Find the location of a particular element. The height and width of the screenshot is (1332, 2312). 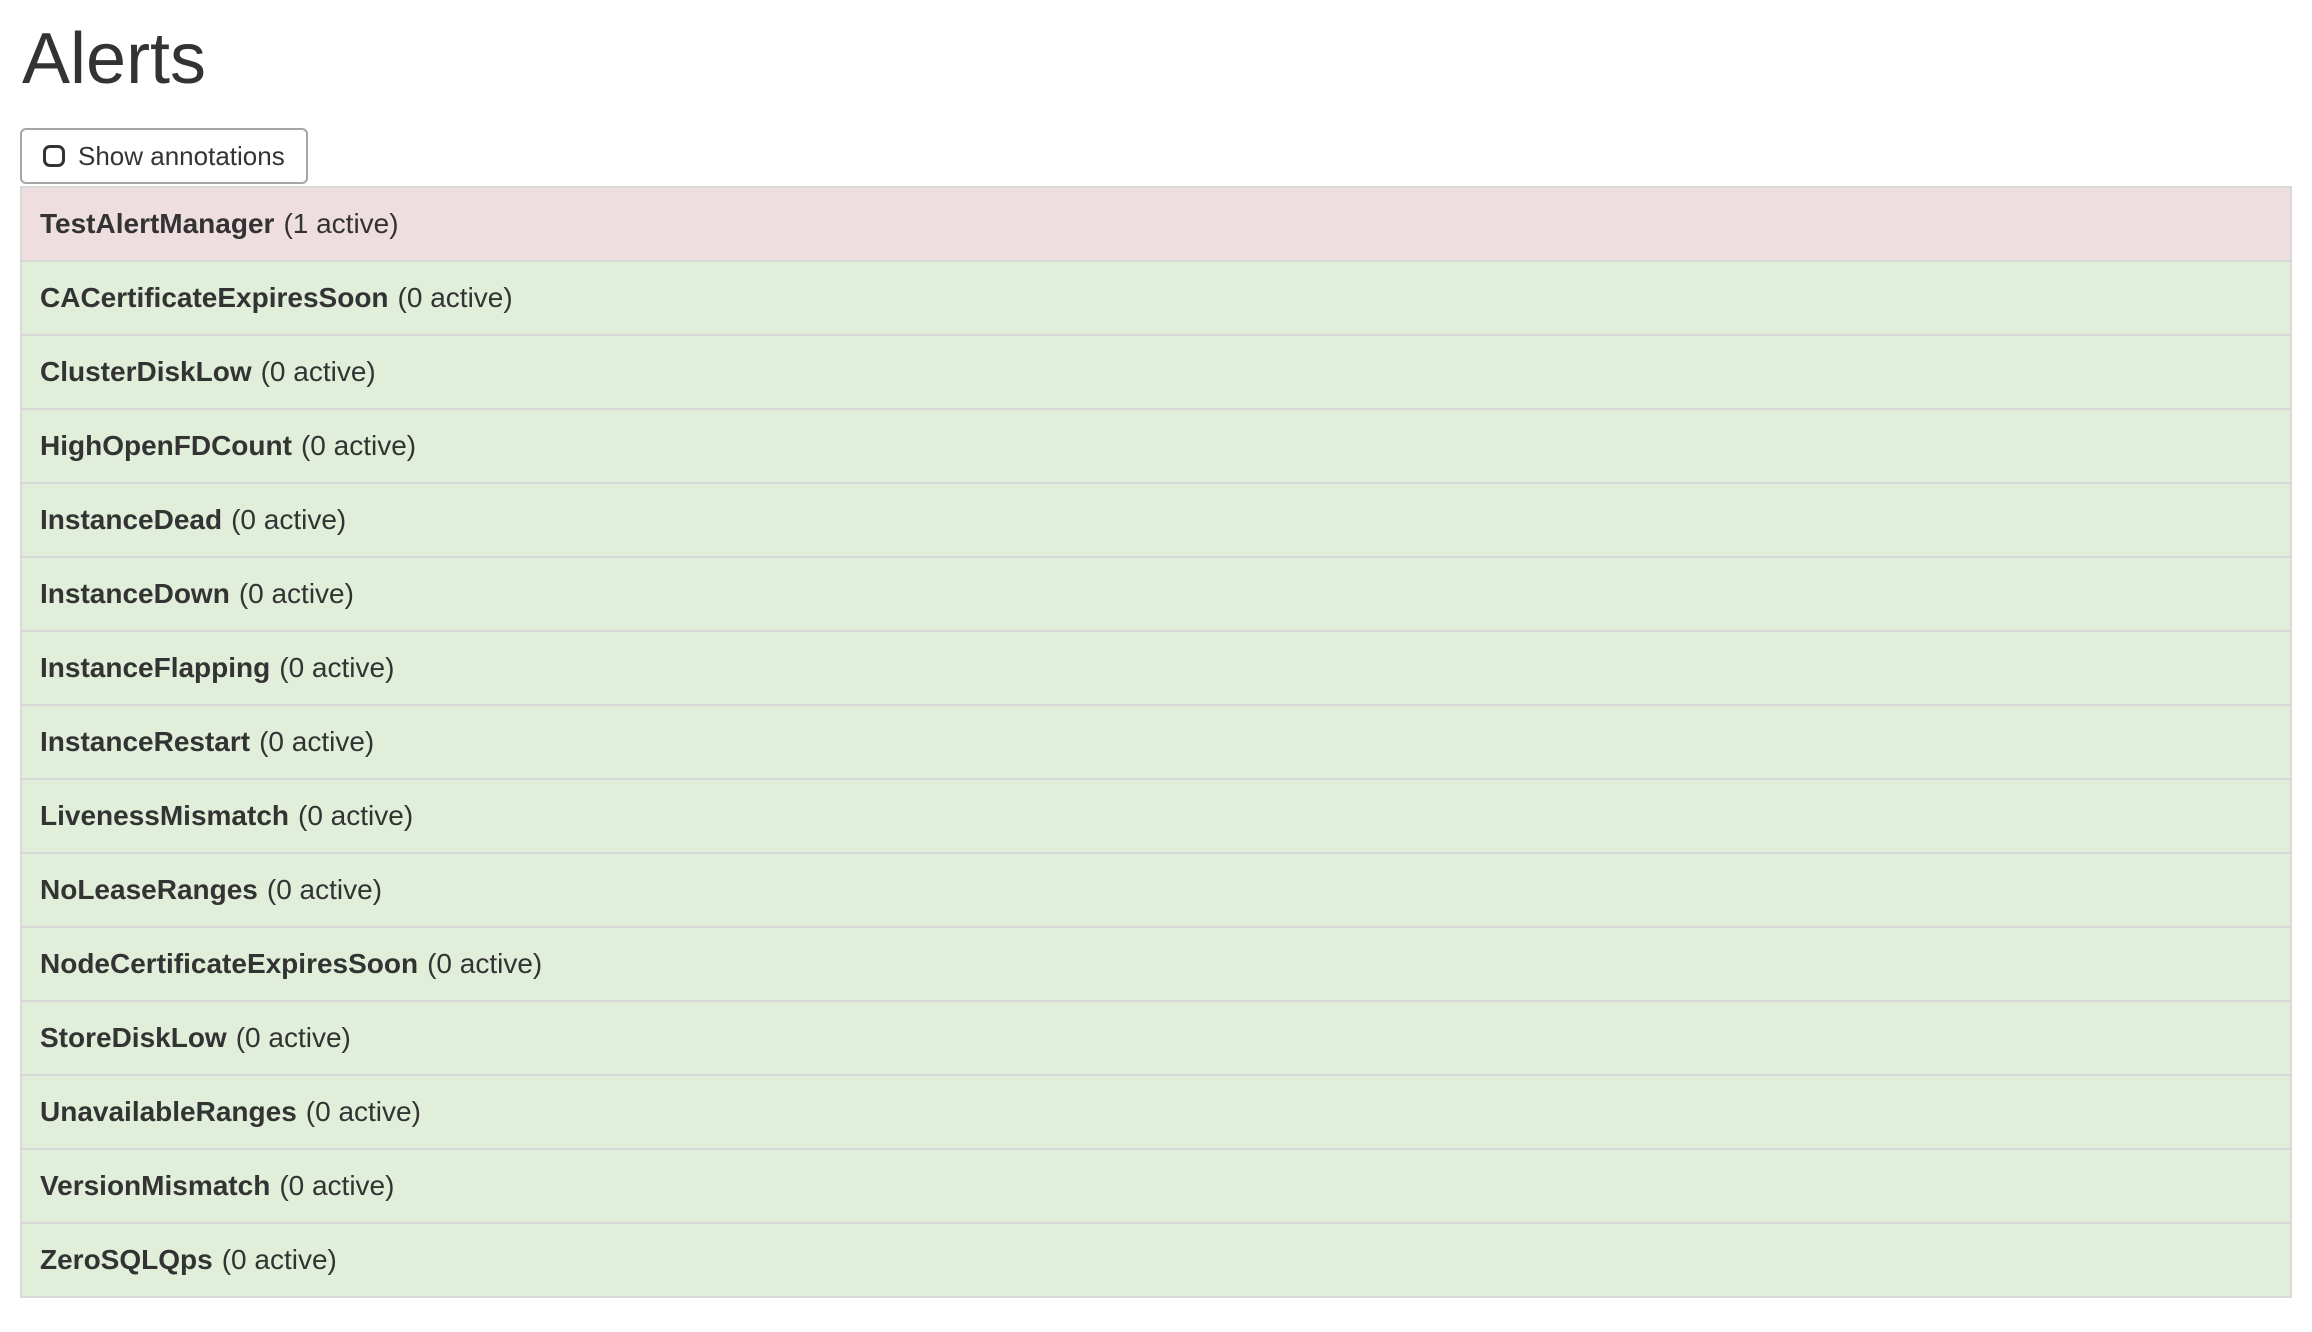

show-annotations-label: Show annotations is located at coordinates (181, 155).